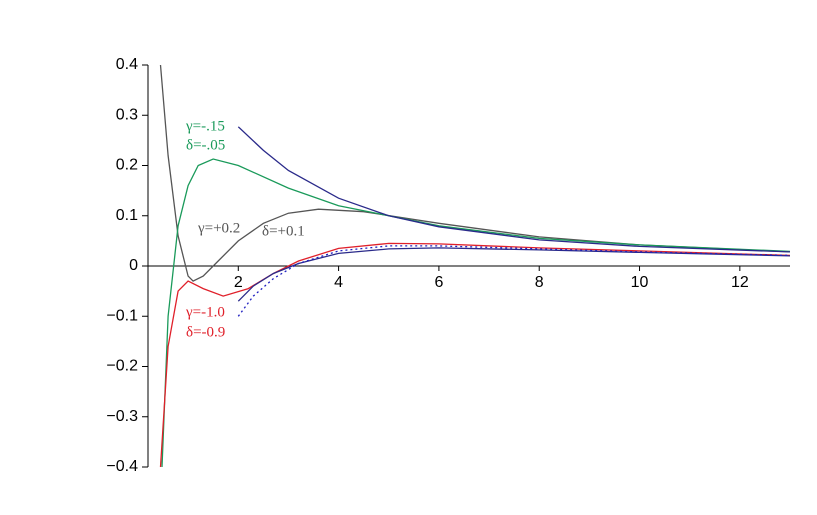  What do you see at coordinates (127, 215) in the screenshot?
I see `y-tick-label: 0.1` at bounding box center [127, 215].